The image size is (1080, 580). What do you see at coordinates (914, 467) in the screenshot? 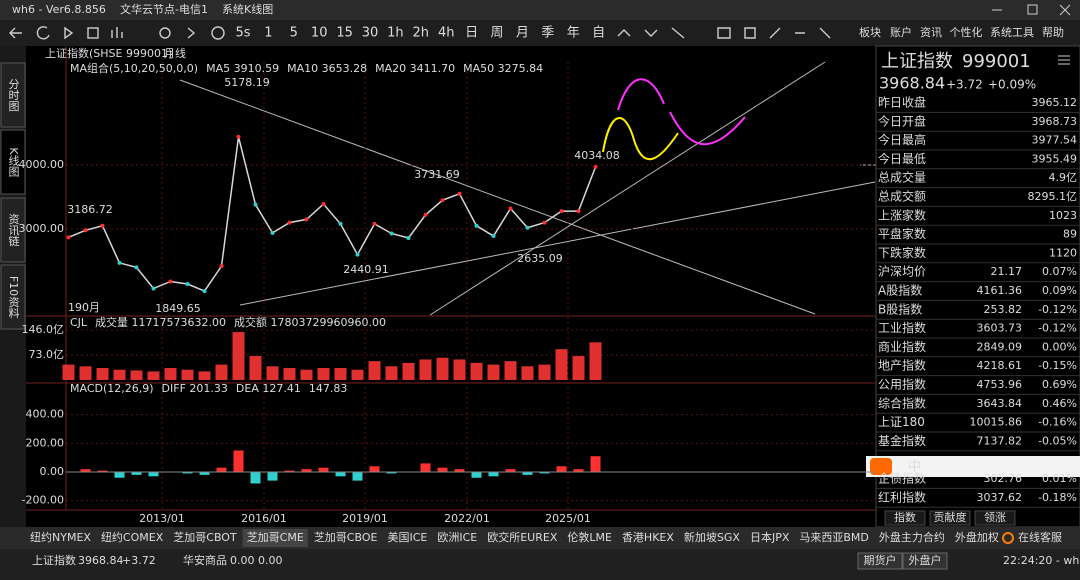
I see `ime-mode: 中` at bounding box center [914, 467].